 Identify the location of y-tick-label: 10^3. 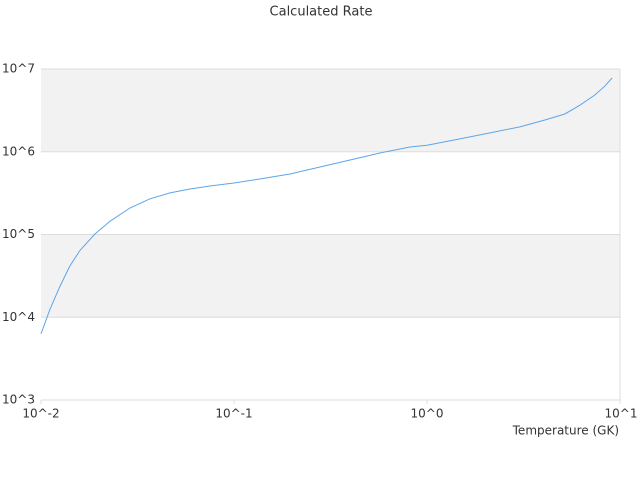
(18, 400).